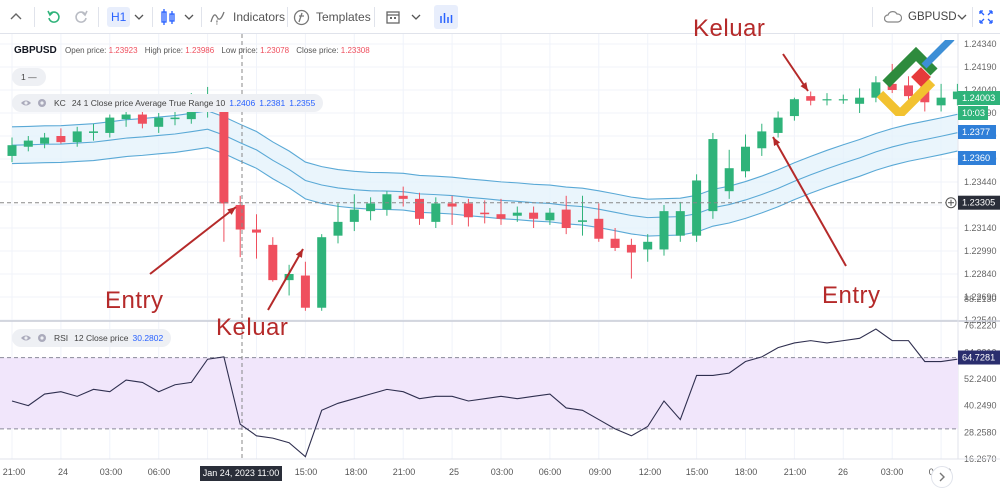  What do you see at coordinates (416, 17) in the screenshot?
I see `calendar-chevron-down-icon` at bounding box center [416, 17].